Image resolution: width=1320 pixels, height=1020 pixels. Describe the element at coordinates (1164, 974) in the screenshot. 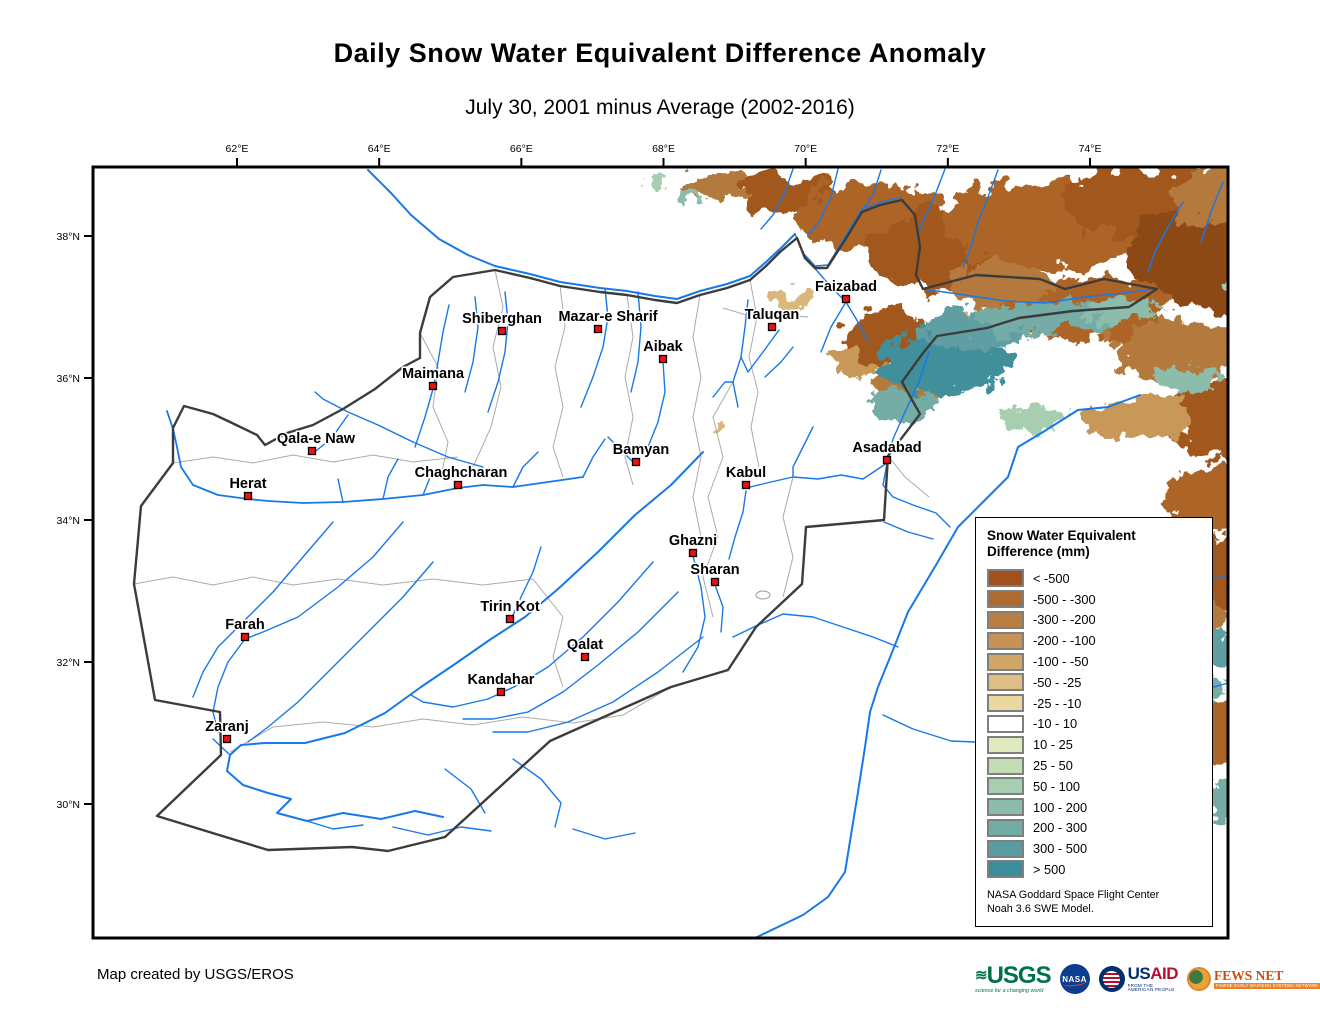

I see `usaid-wordmark-aid: AID` at that location.